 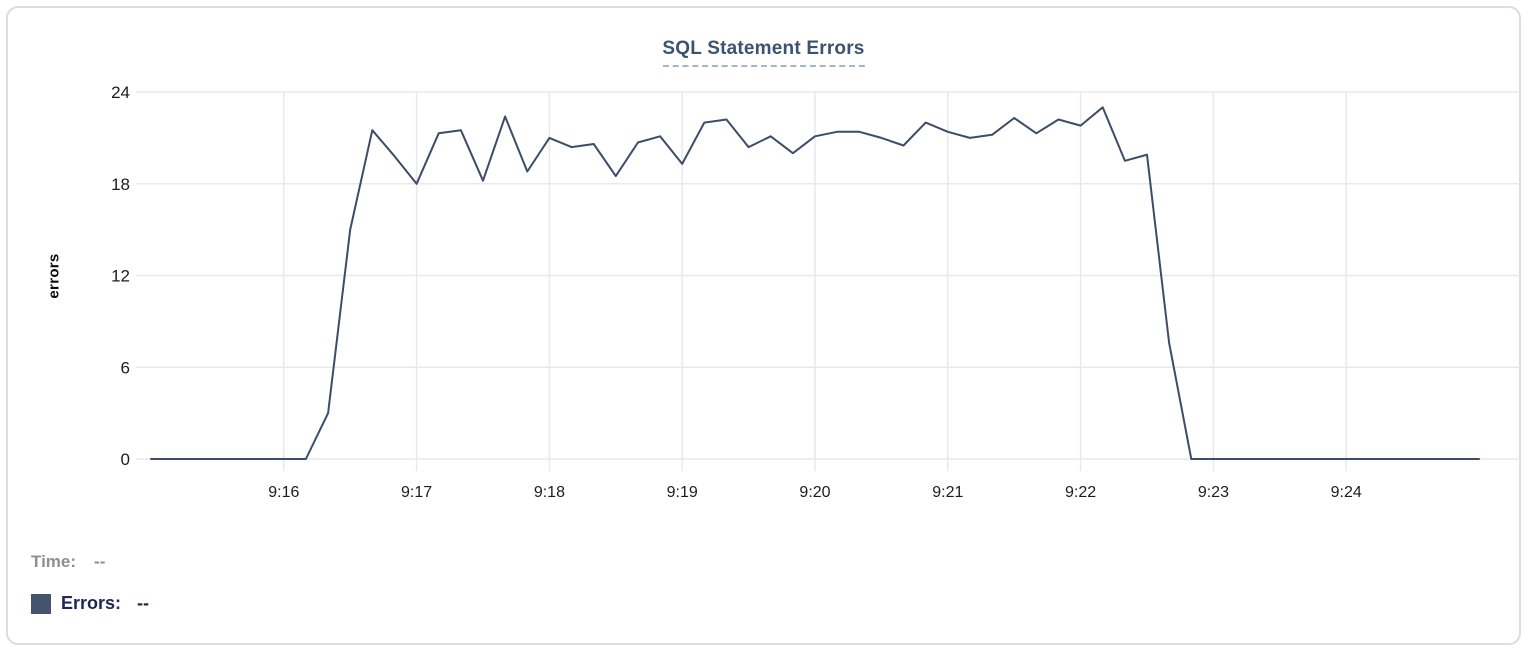 I want to click on svg-text: 0, so click(x=125, y=459).